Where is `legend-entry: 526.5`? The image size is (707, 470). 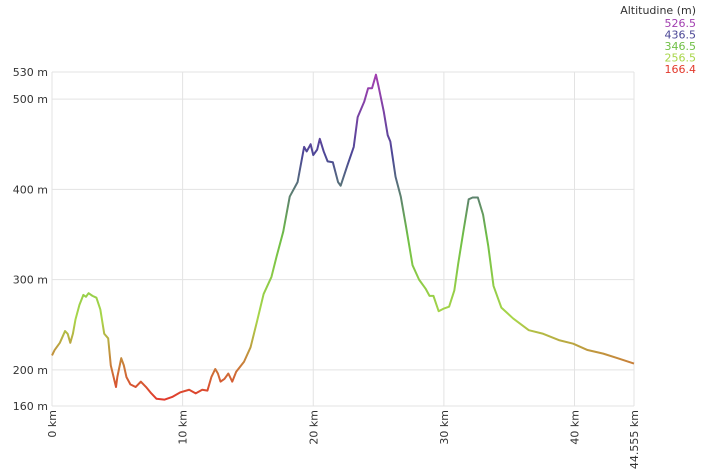
legend-entry: 526.5 is located at coordinates (681, 23).